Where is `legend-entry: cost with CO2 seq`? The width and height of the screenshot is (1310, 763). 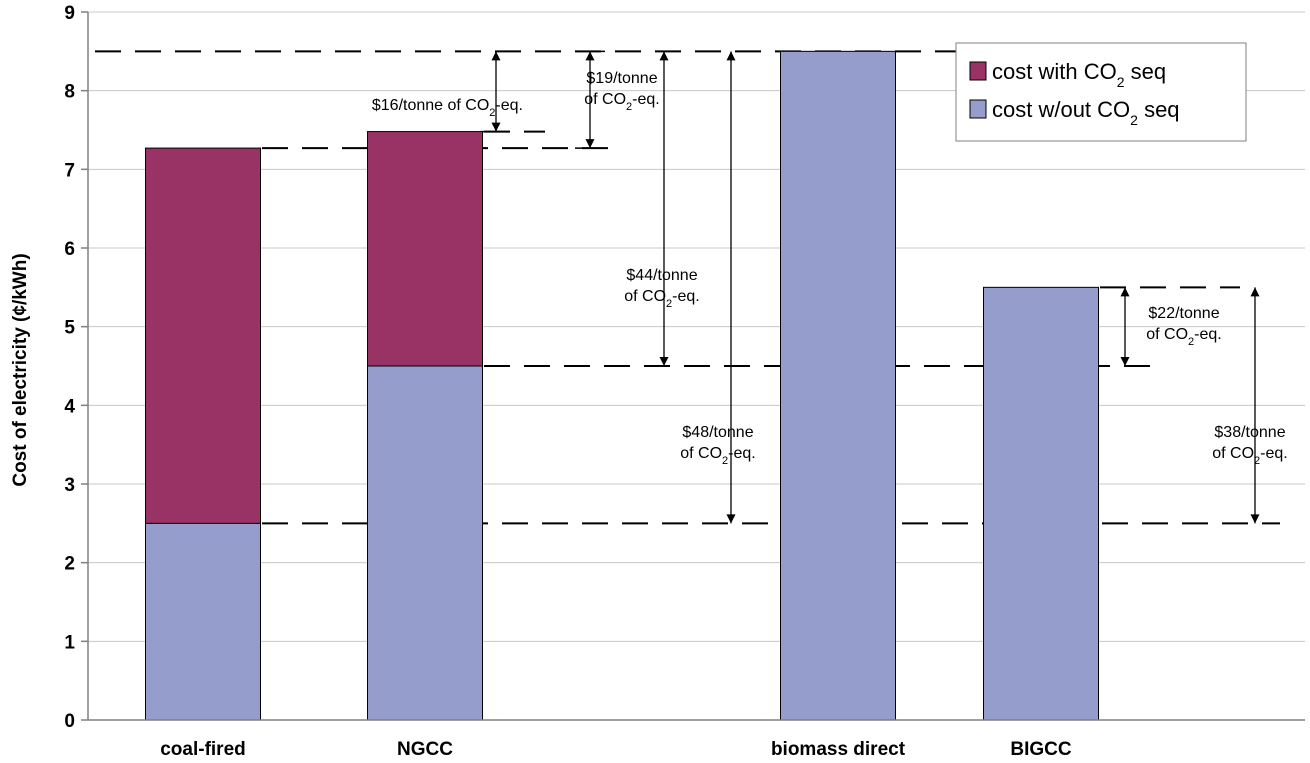
legend-entry: cost with CO2 seq is located at coordinates (1079, 74).